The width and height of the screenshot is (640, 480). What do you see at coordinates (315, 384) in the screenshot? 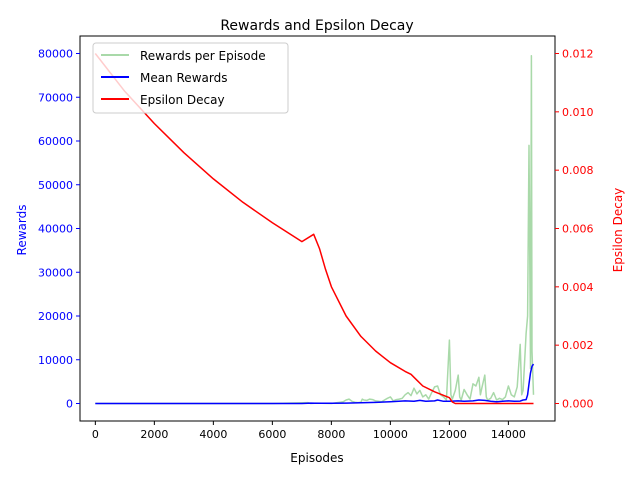
I see `series-mean-rewards-line` at bounding box center [315, 384].